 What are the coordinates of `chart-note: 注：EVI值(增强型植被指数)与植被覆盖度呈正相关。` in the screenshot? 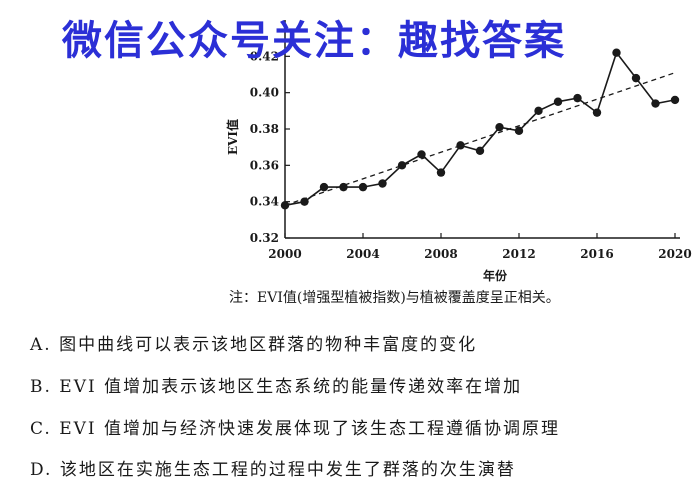 It's located at (394, 298).